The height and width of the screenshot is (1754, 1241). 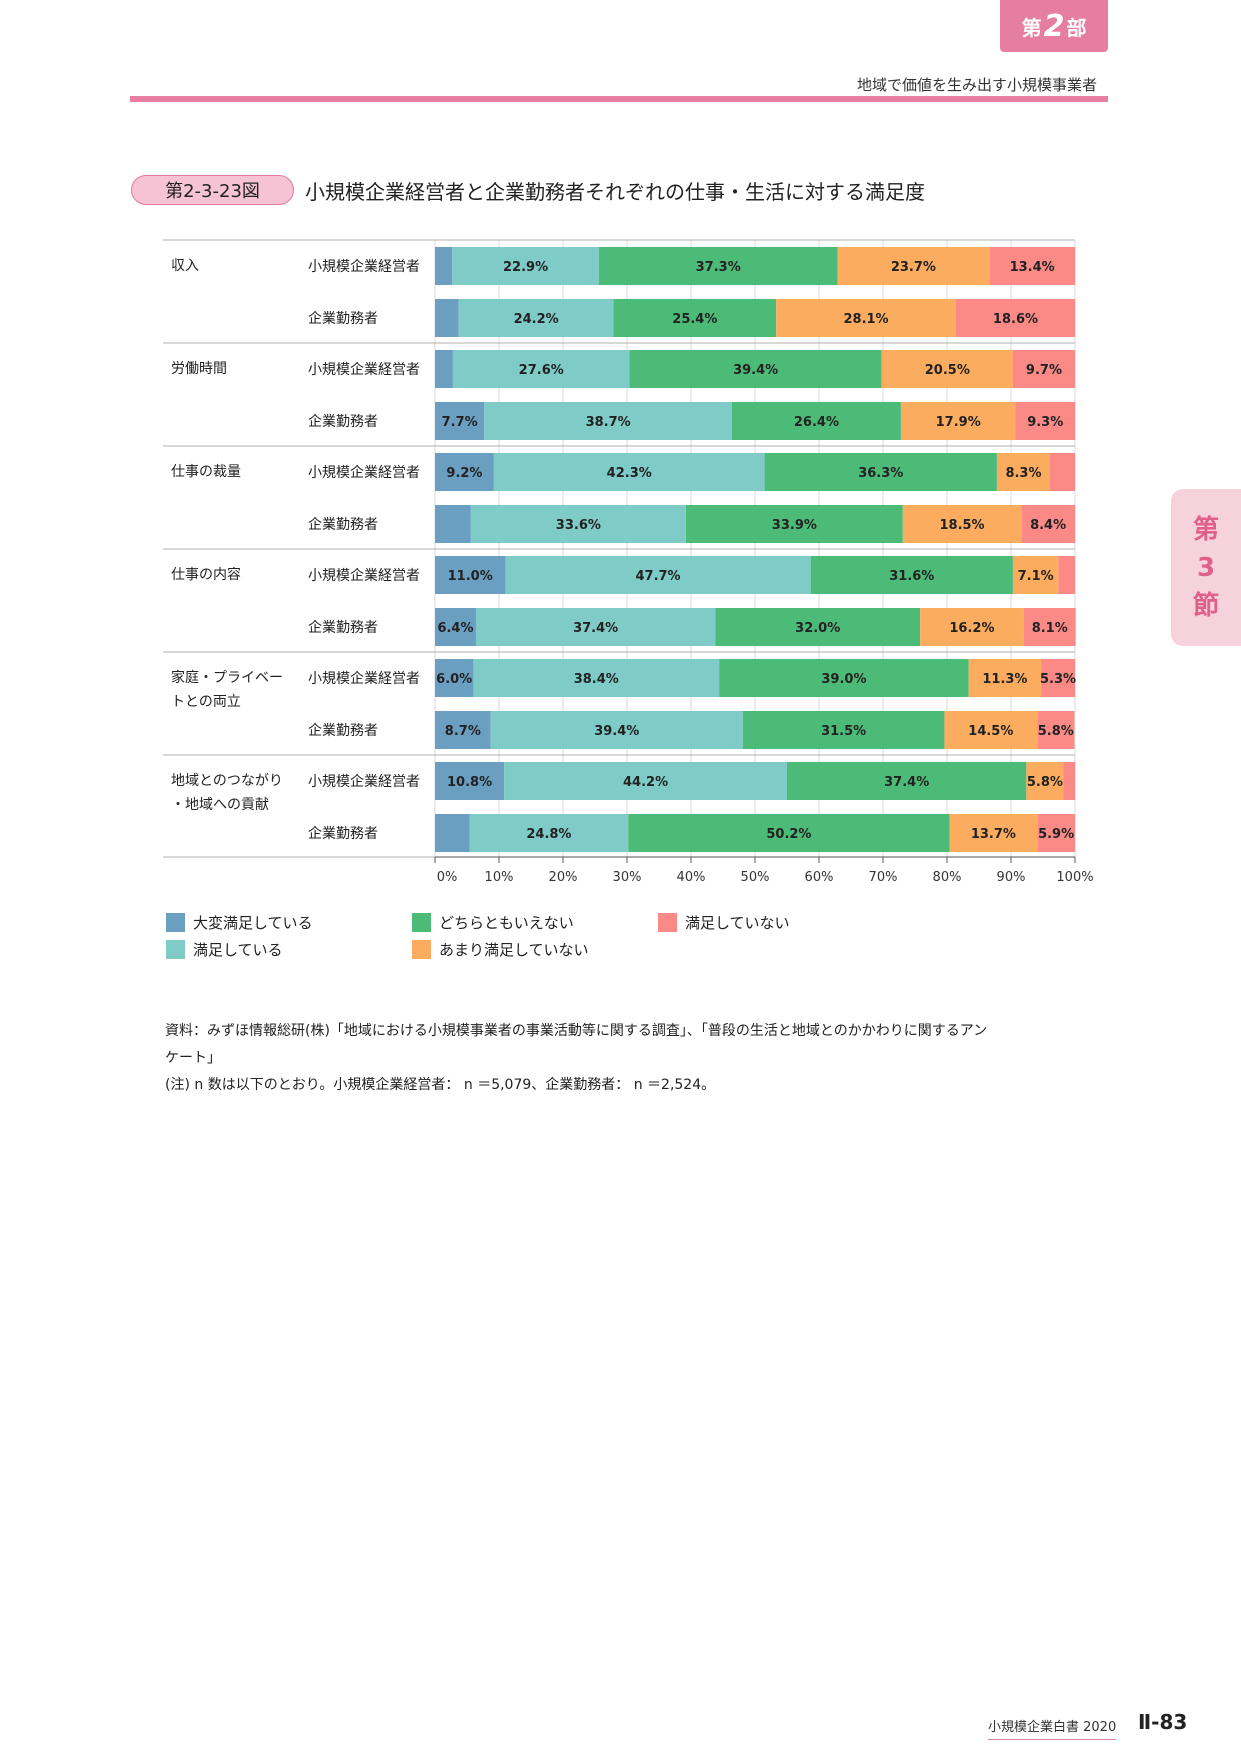 I want to click on x-tick-label: 50%, so click(x=755, y=877).